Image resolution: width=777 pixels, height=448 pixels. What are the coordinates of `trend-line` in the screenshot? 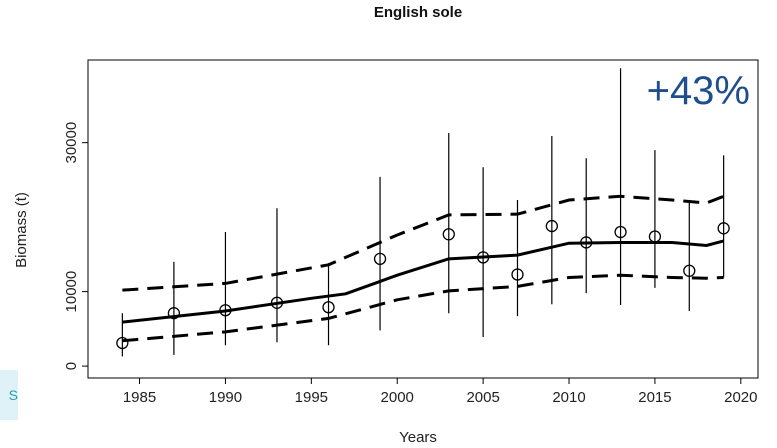 It's located at (423, 281).